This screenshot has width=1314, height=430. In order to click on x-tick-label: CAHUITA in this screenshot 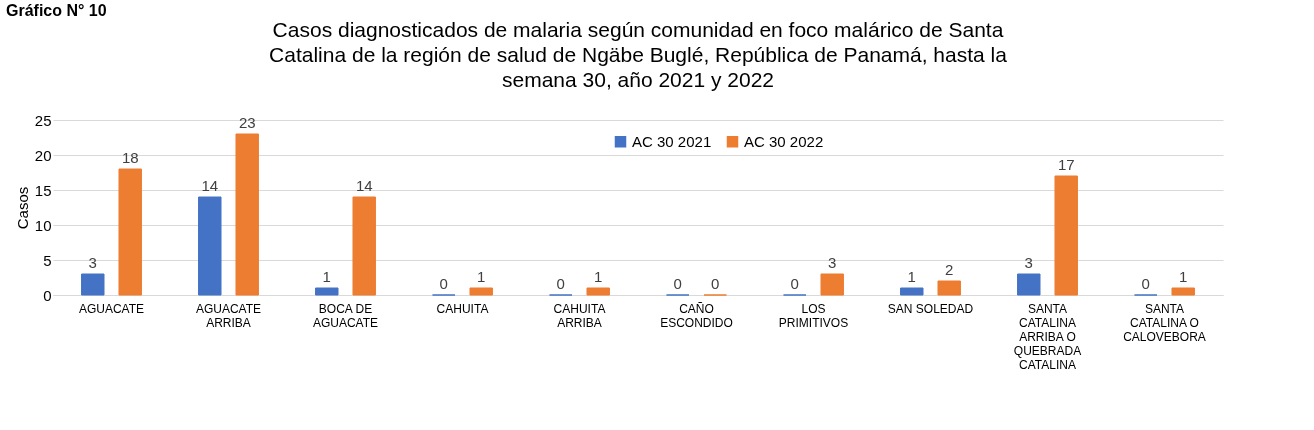, I will do `click(462, 308)`.